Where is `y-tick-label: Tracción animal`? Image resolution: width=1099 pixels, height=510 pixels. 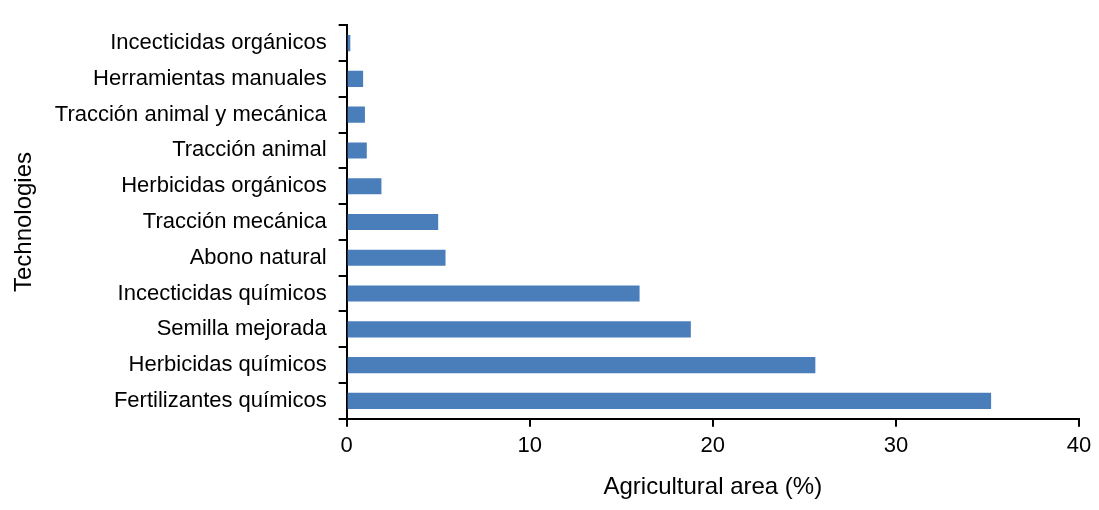
y-tick-label: Tracción animal is located at coordinates (249, 149).